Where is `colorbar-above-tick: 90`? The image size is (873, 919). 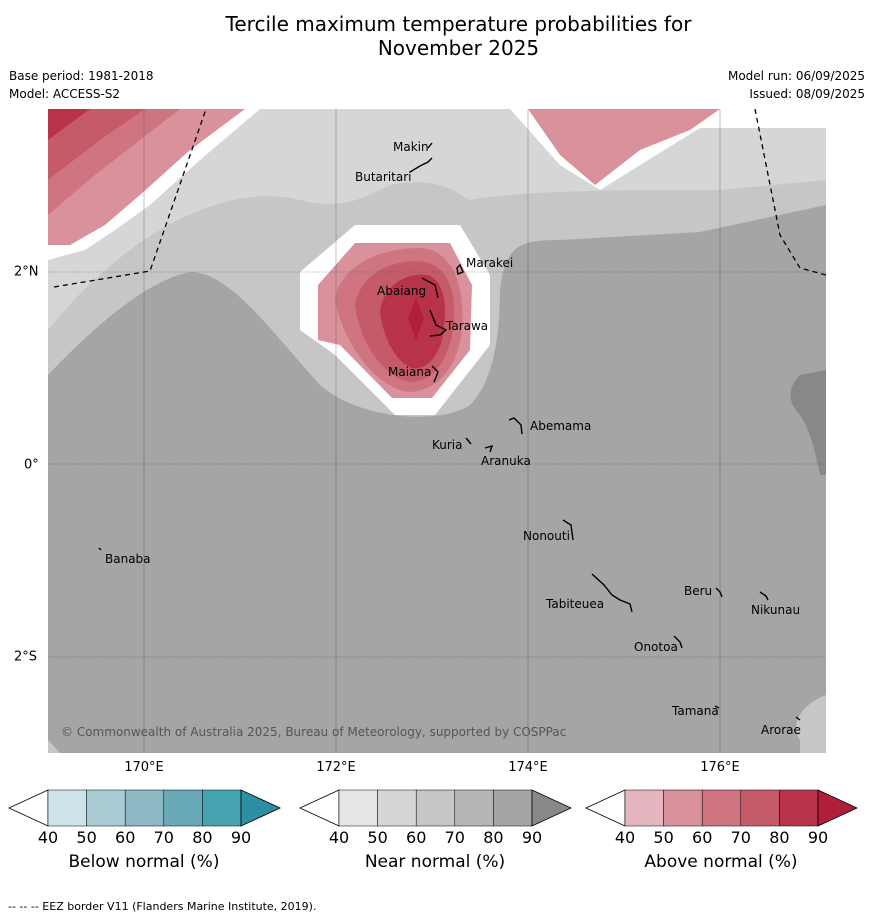 colorbar-above-tick: 90 is located at coordinates (818, 837).